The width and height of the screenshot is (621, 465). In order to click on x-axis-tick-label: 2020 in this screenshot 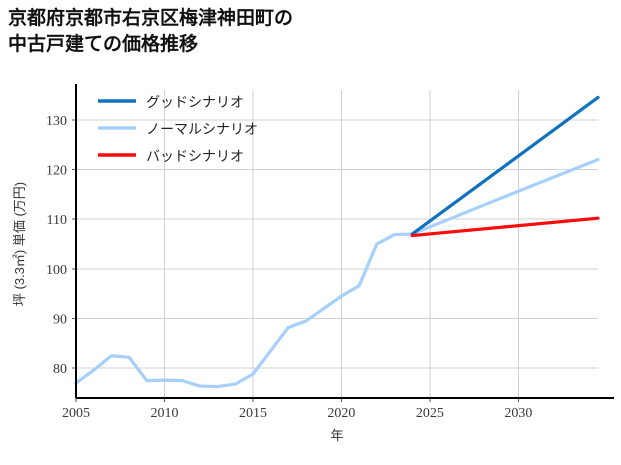, I will do `click(341, 413)`.